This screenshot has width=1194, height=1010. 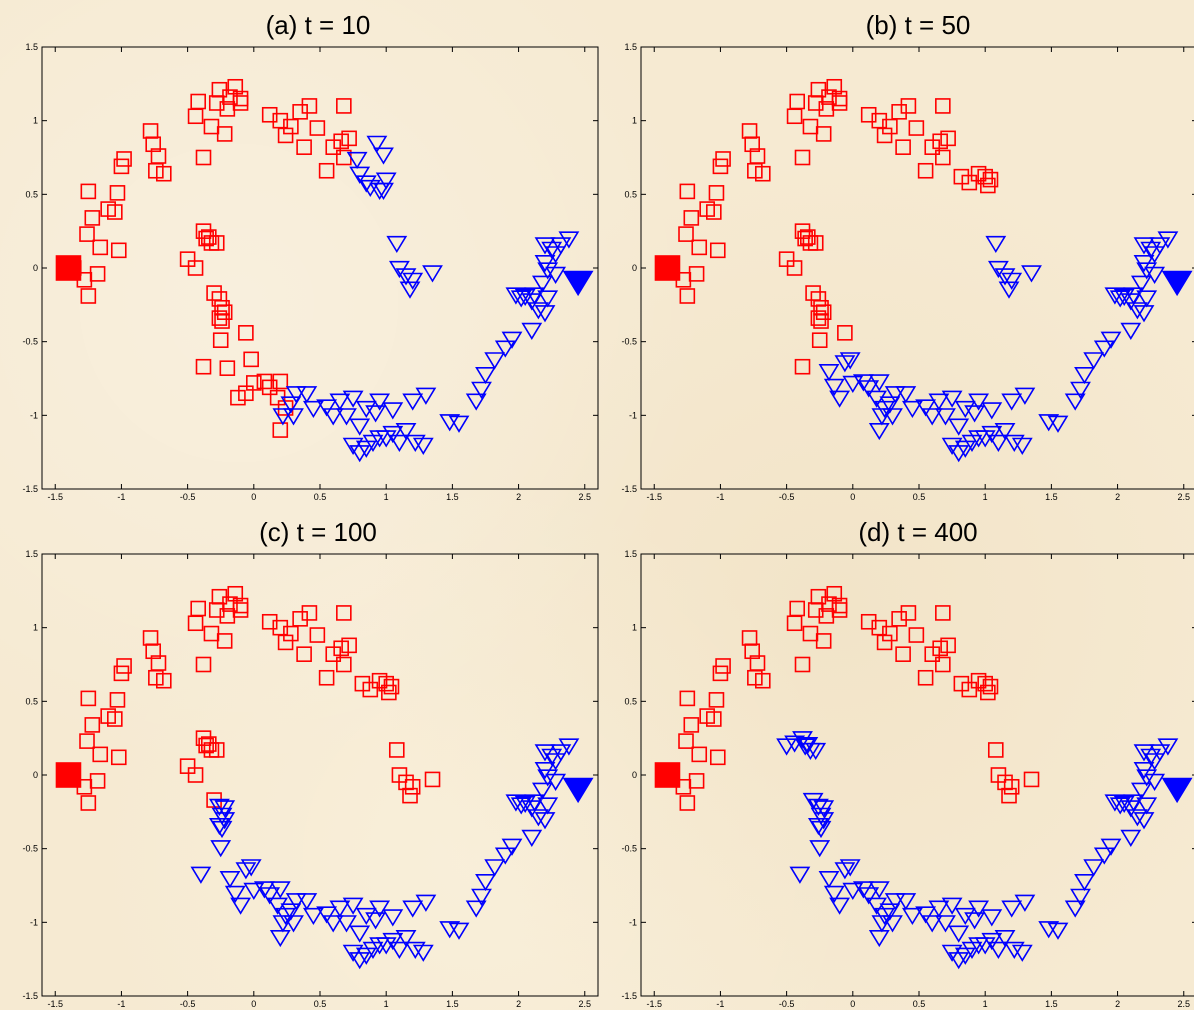 What do you see at coordinates (787, 497) in the screenshot?
I see `x-tick-label: -0.5` at bounding box center [787, 497].